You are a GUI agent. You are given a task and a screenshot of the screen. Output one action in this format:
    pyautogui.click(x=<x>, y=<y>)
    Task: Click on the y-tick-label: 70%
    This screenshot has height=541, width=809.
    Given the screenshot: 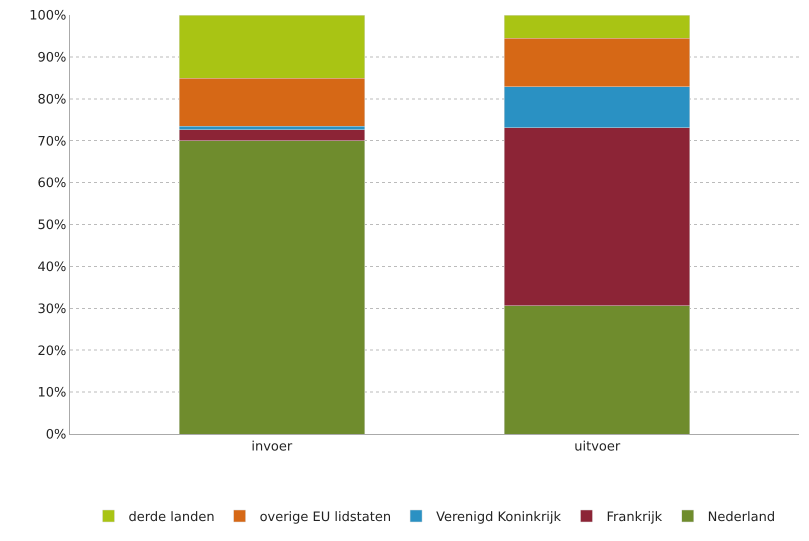 What is the action you would take?
    pyautogui.click(x=51, y=142)
    